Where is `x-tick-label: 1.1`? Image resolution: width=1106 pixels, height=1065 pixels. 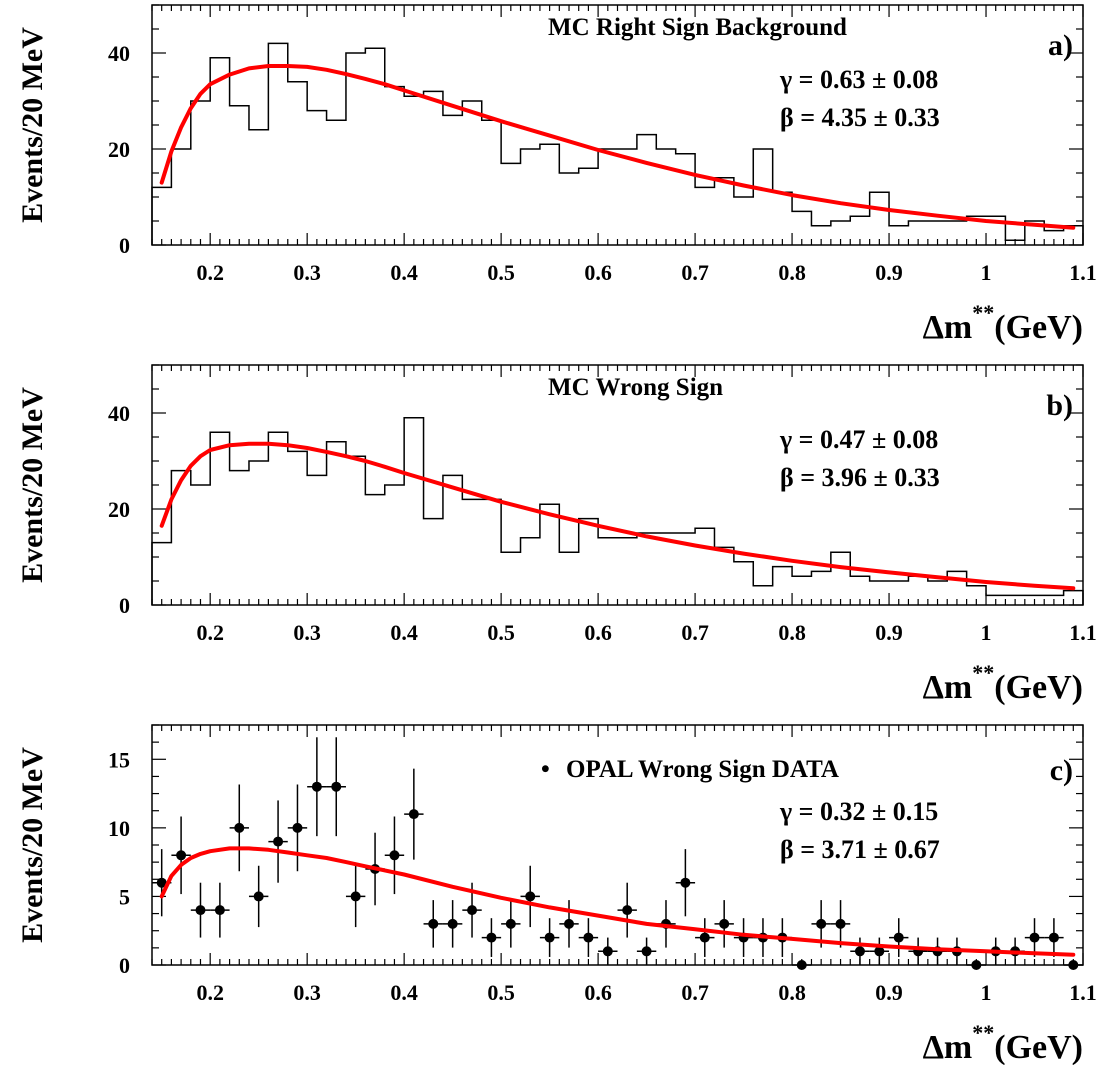 x-tick-label: 1.1 is located at coordinates (1083, 272).